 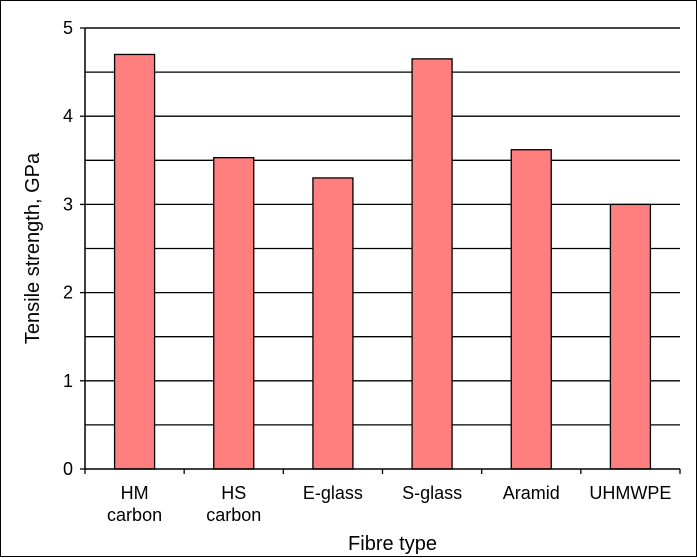 I want to click on y-tick-label: 4, so click(x=68, y=116).